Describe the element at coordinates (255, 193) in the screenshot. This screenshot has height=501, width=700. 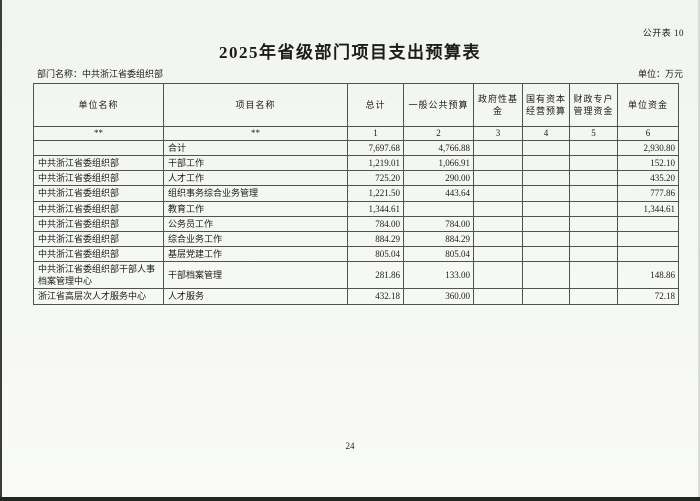
I see `cell-project: 组织事务综合业务管理` at that location.